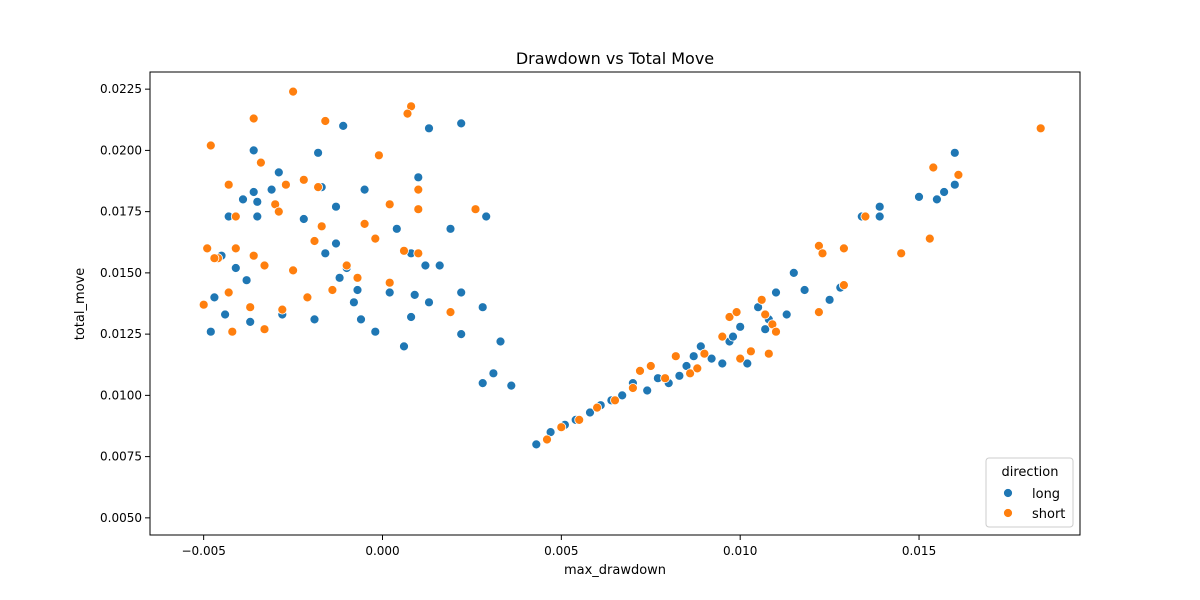 This screenshot has height=600, width=1200. What do you see at coordinates (121, 89) in the screenshot?
I see `y-tick-label: 0.0225` at bounding box center [121, 89].